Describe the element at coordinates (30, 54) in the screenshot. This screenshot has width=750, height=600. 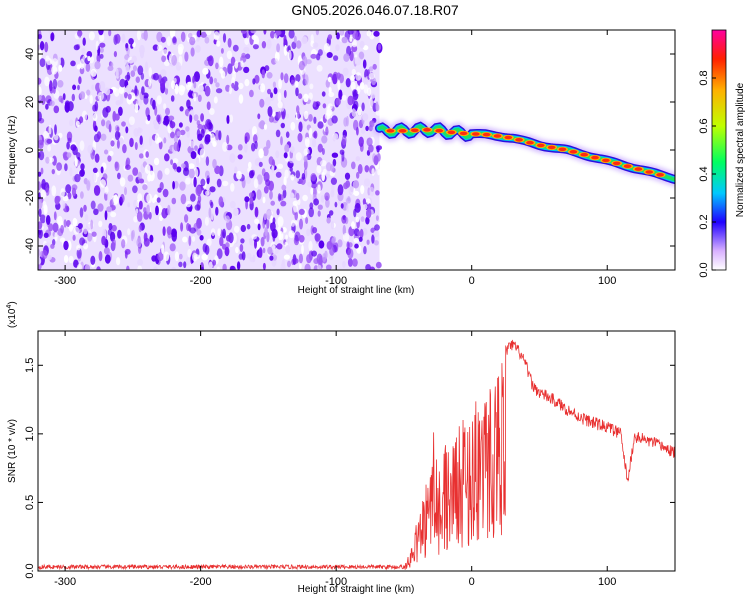
I see `y-tick-label: 40` at that location.